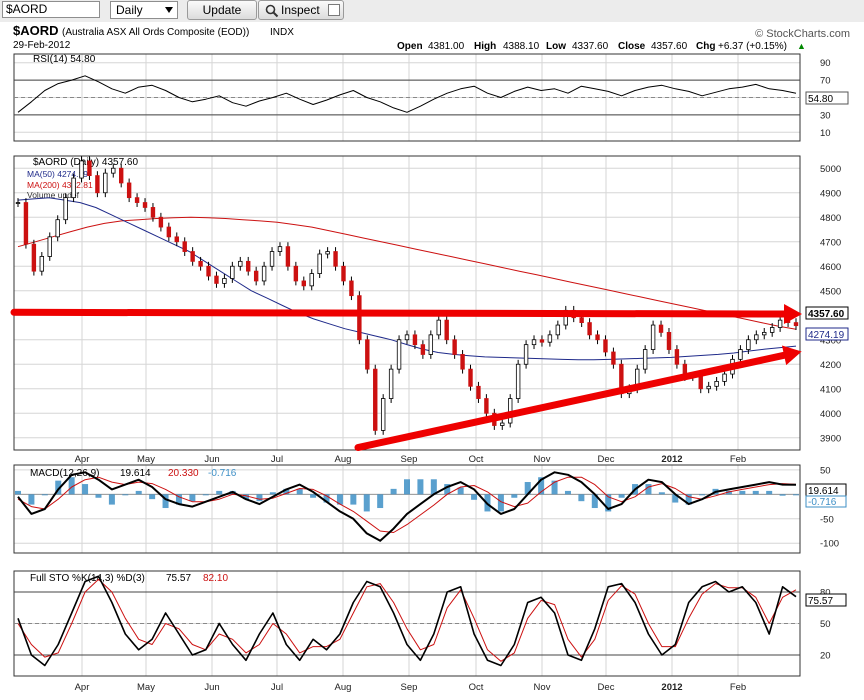  What do you see at coordinates (476, 687) in the screenshot?
I see `bottom-x-label: Oct` at bounding box center [476, 687].